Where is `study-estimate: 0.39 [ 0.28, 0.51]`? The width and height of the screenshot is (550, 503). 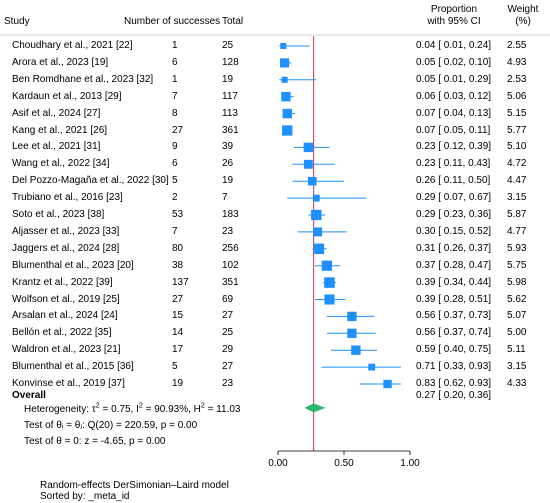
study-estimate: 0.39 [ 0.28, 0.51] is located at coordinates (454, 299).